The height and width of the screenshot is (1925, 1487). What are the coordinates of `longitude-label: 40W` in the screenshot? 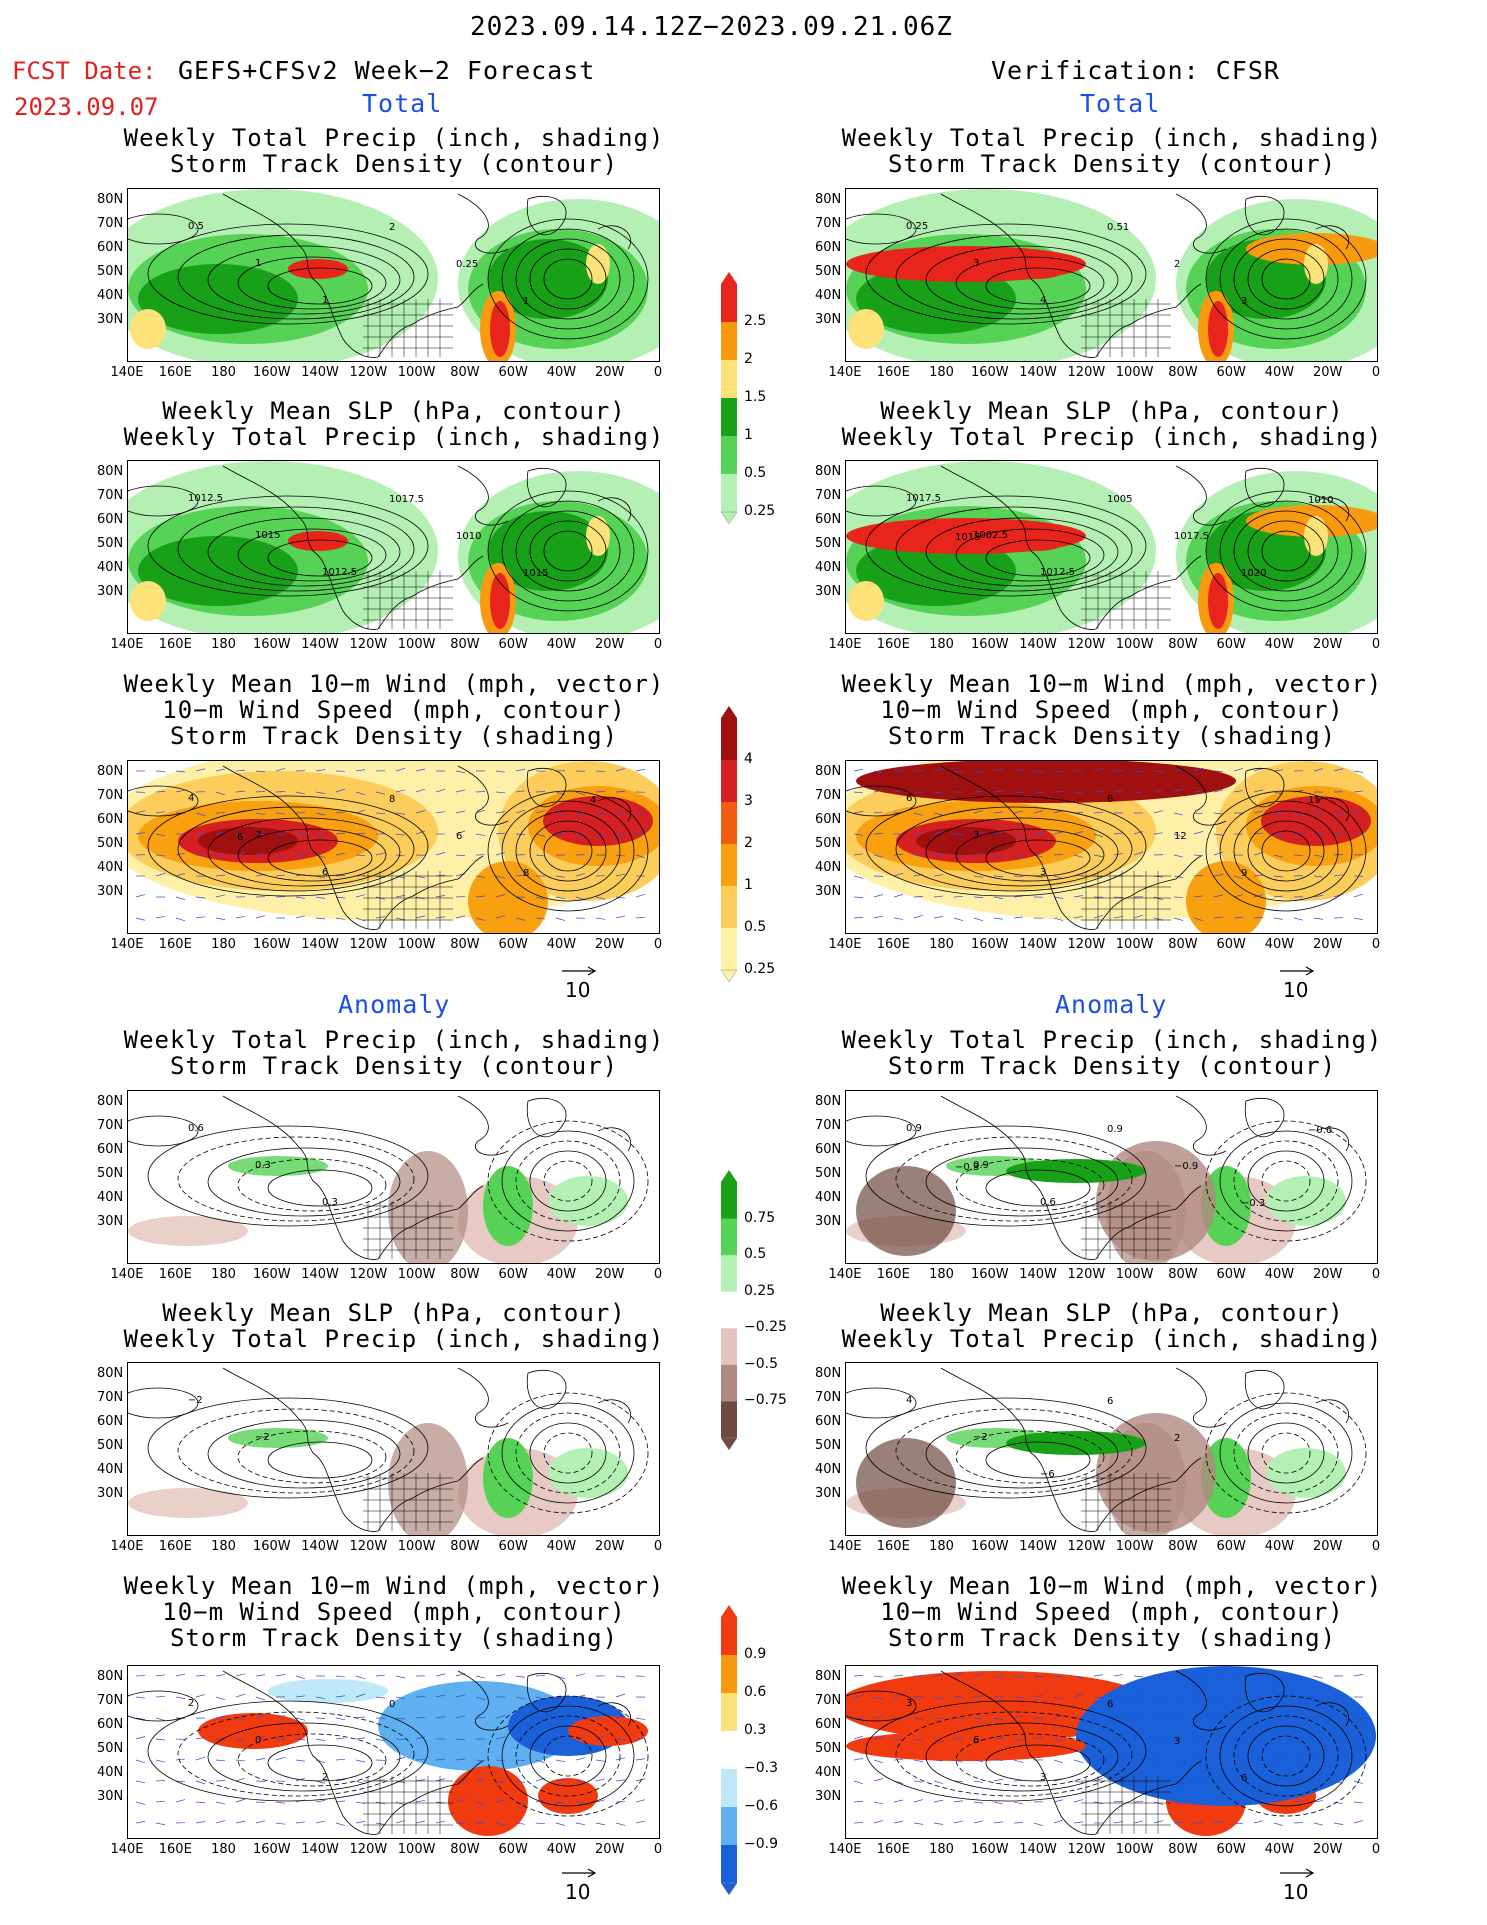 It's located at (561, 644).